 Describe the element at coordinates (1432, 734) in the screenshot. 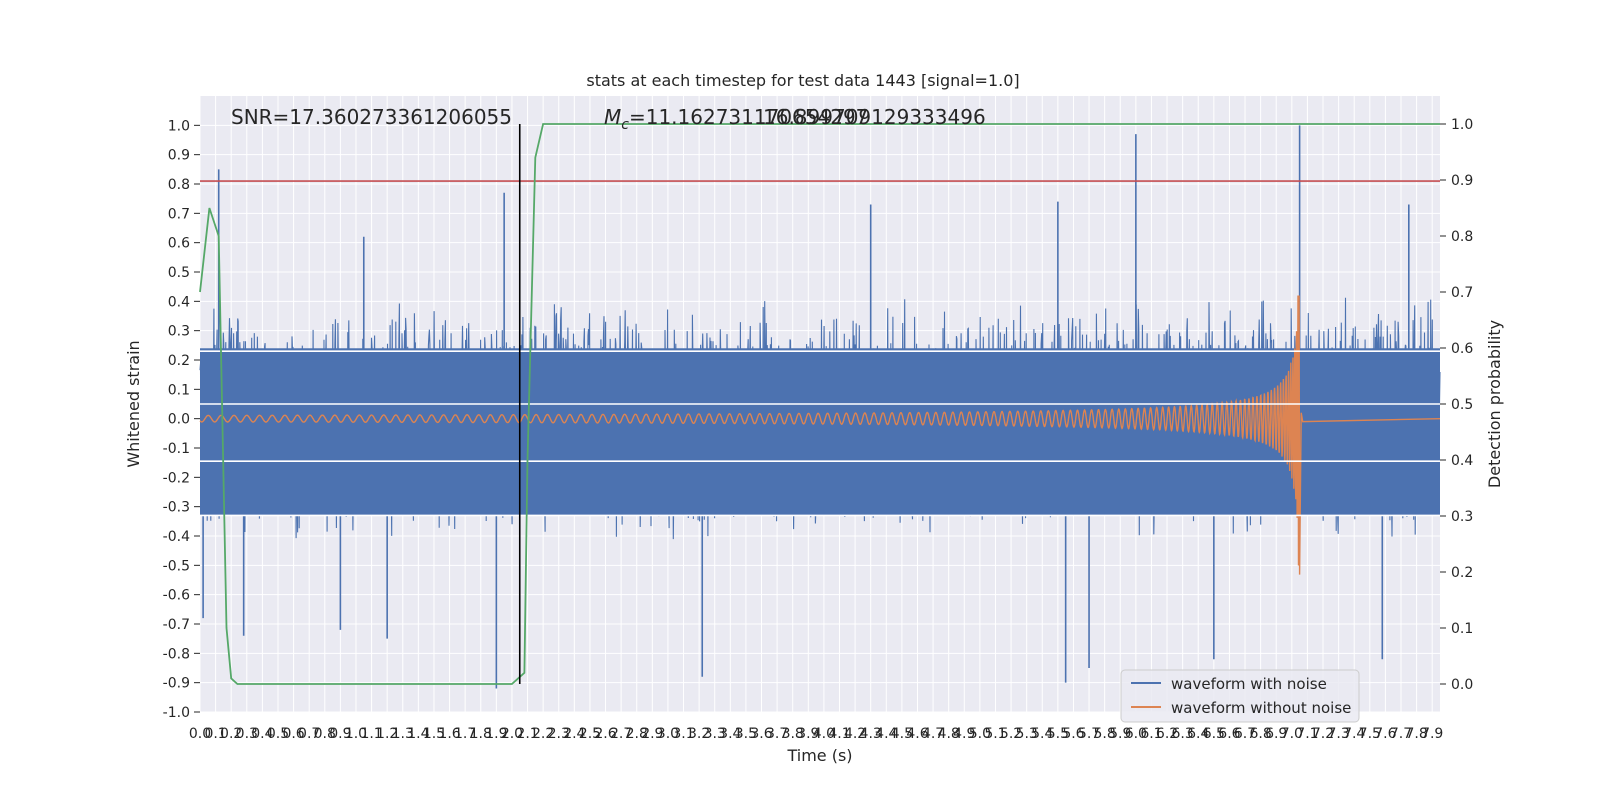

I see `x-tick-label: 7.9` at that location.